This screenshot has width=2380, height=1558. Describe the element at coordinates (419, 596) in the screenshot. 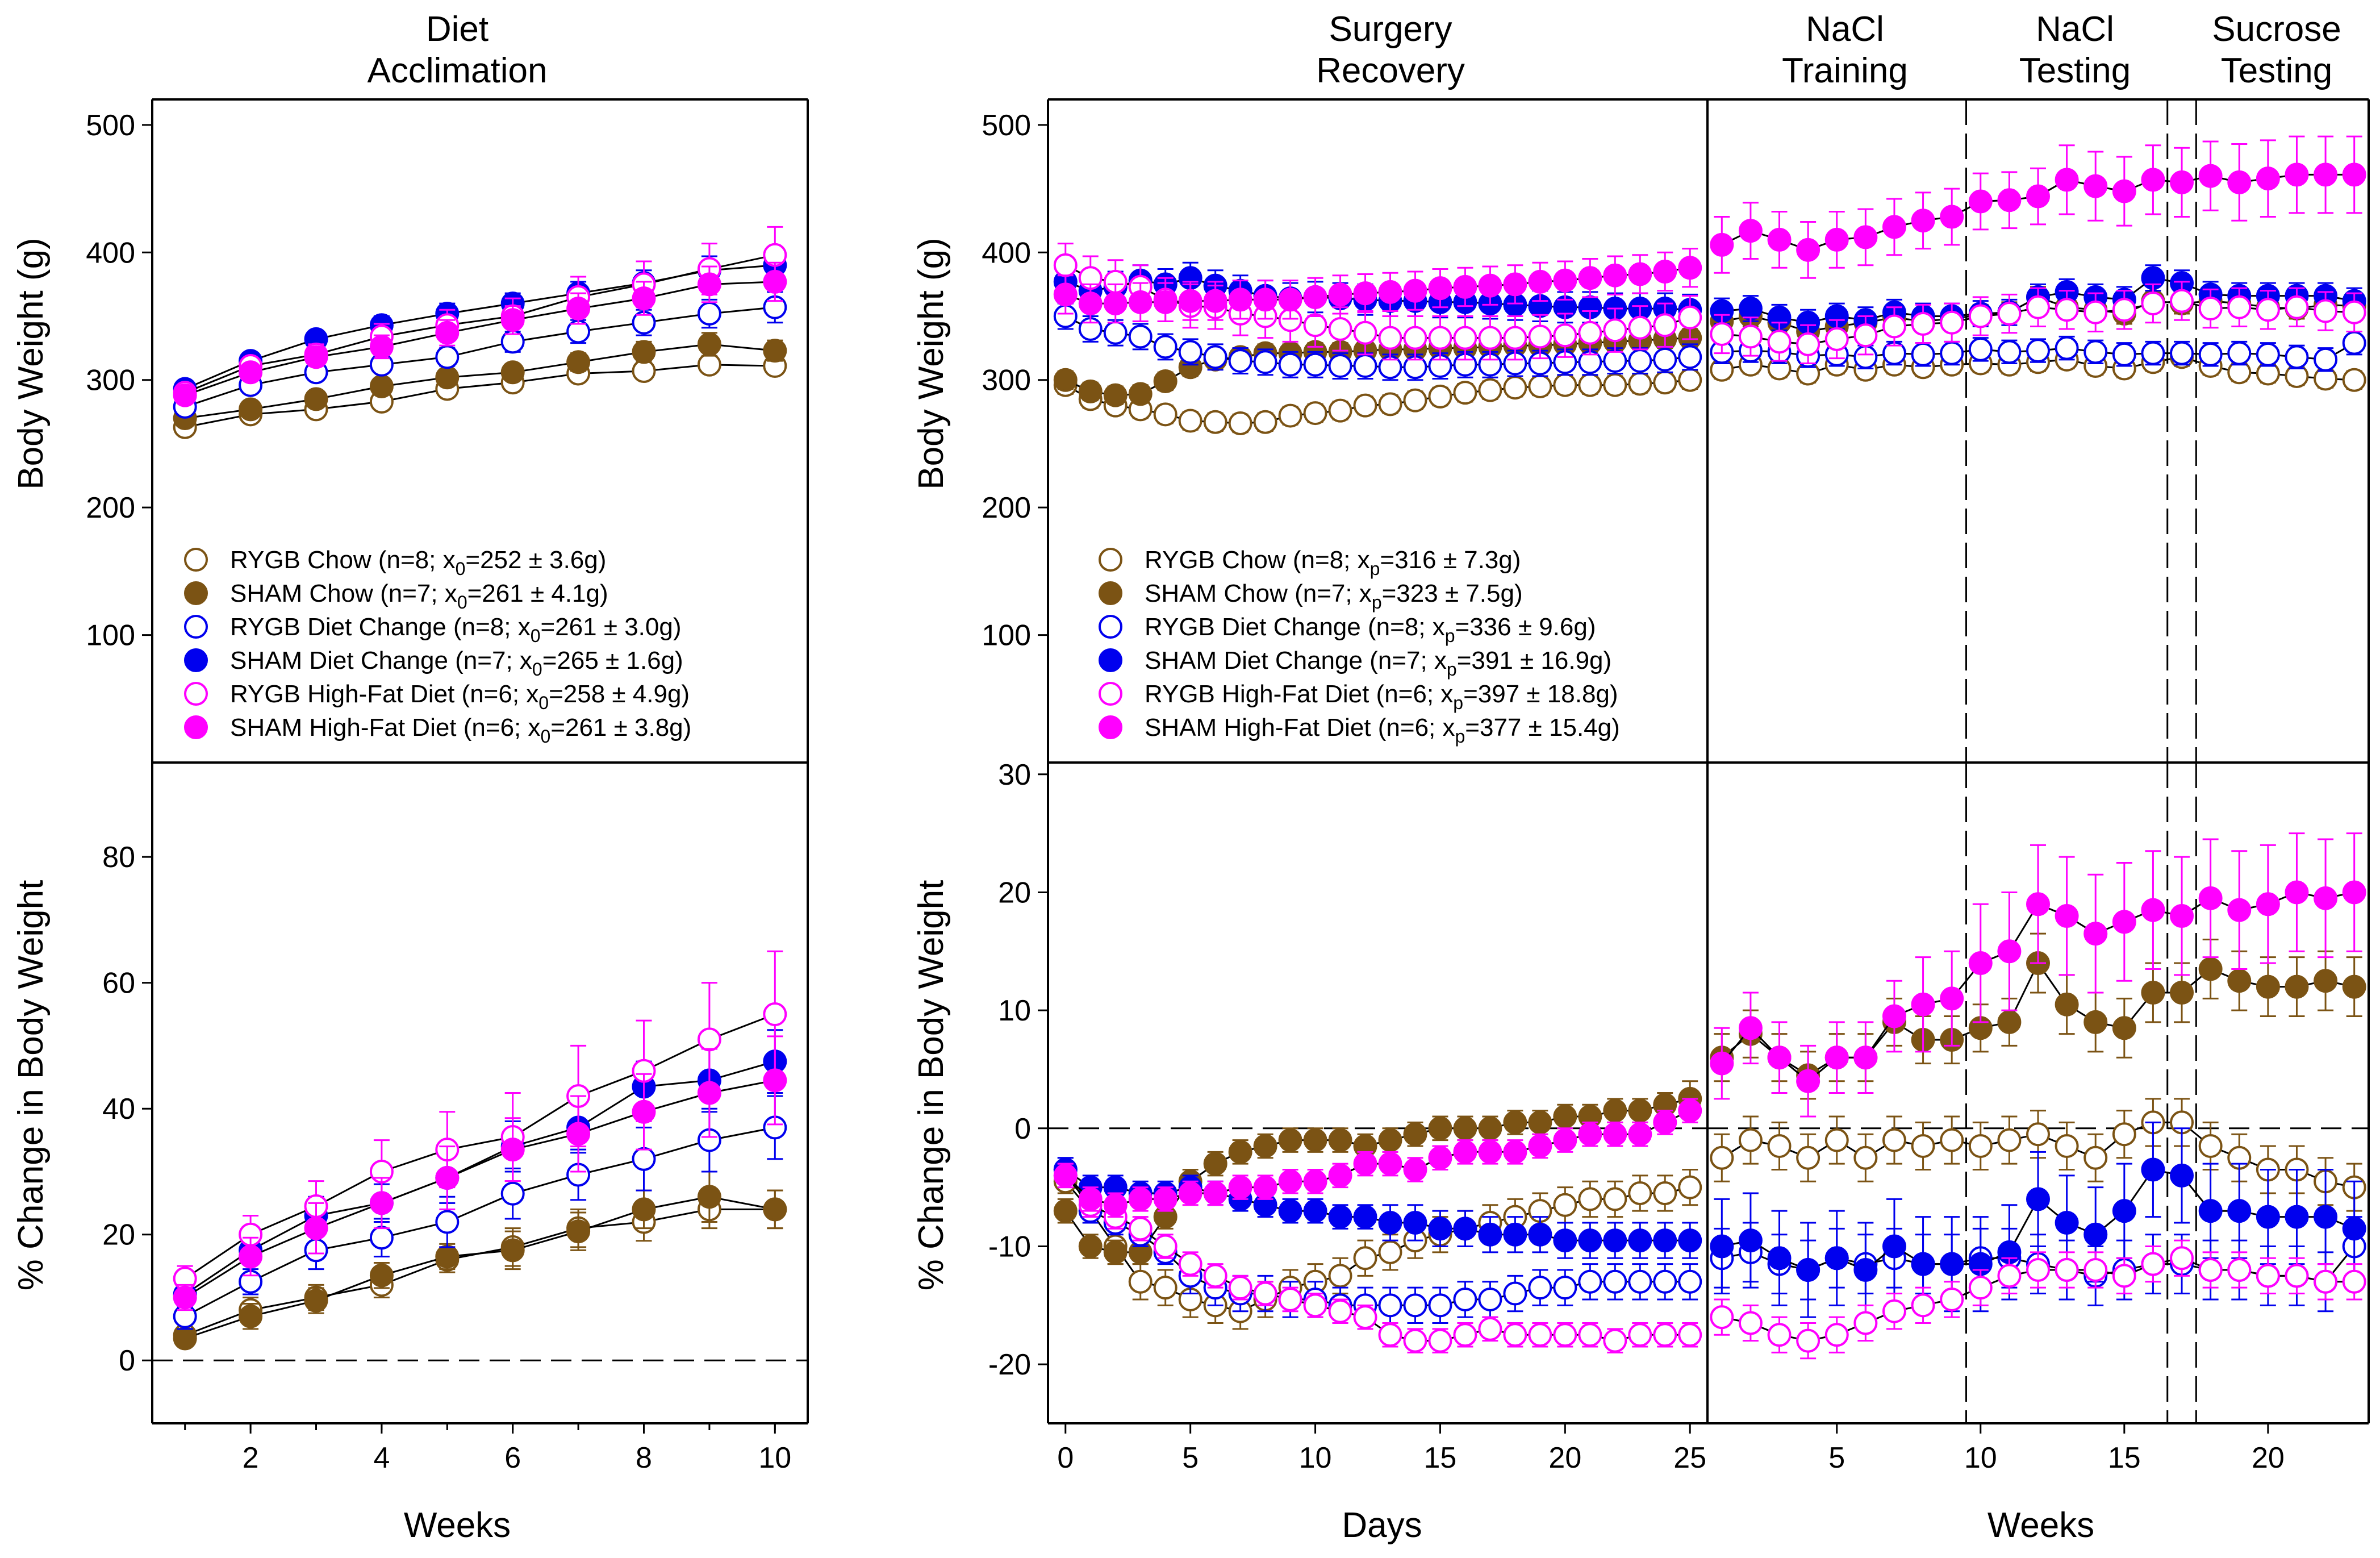

I see `legend-label-sham_chow: SHAM Chow (n=7; x0=261 ± 4.1g)` at that location.